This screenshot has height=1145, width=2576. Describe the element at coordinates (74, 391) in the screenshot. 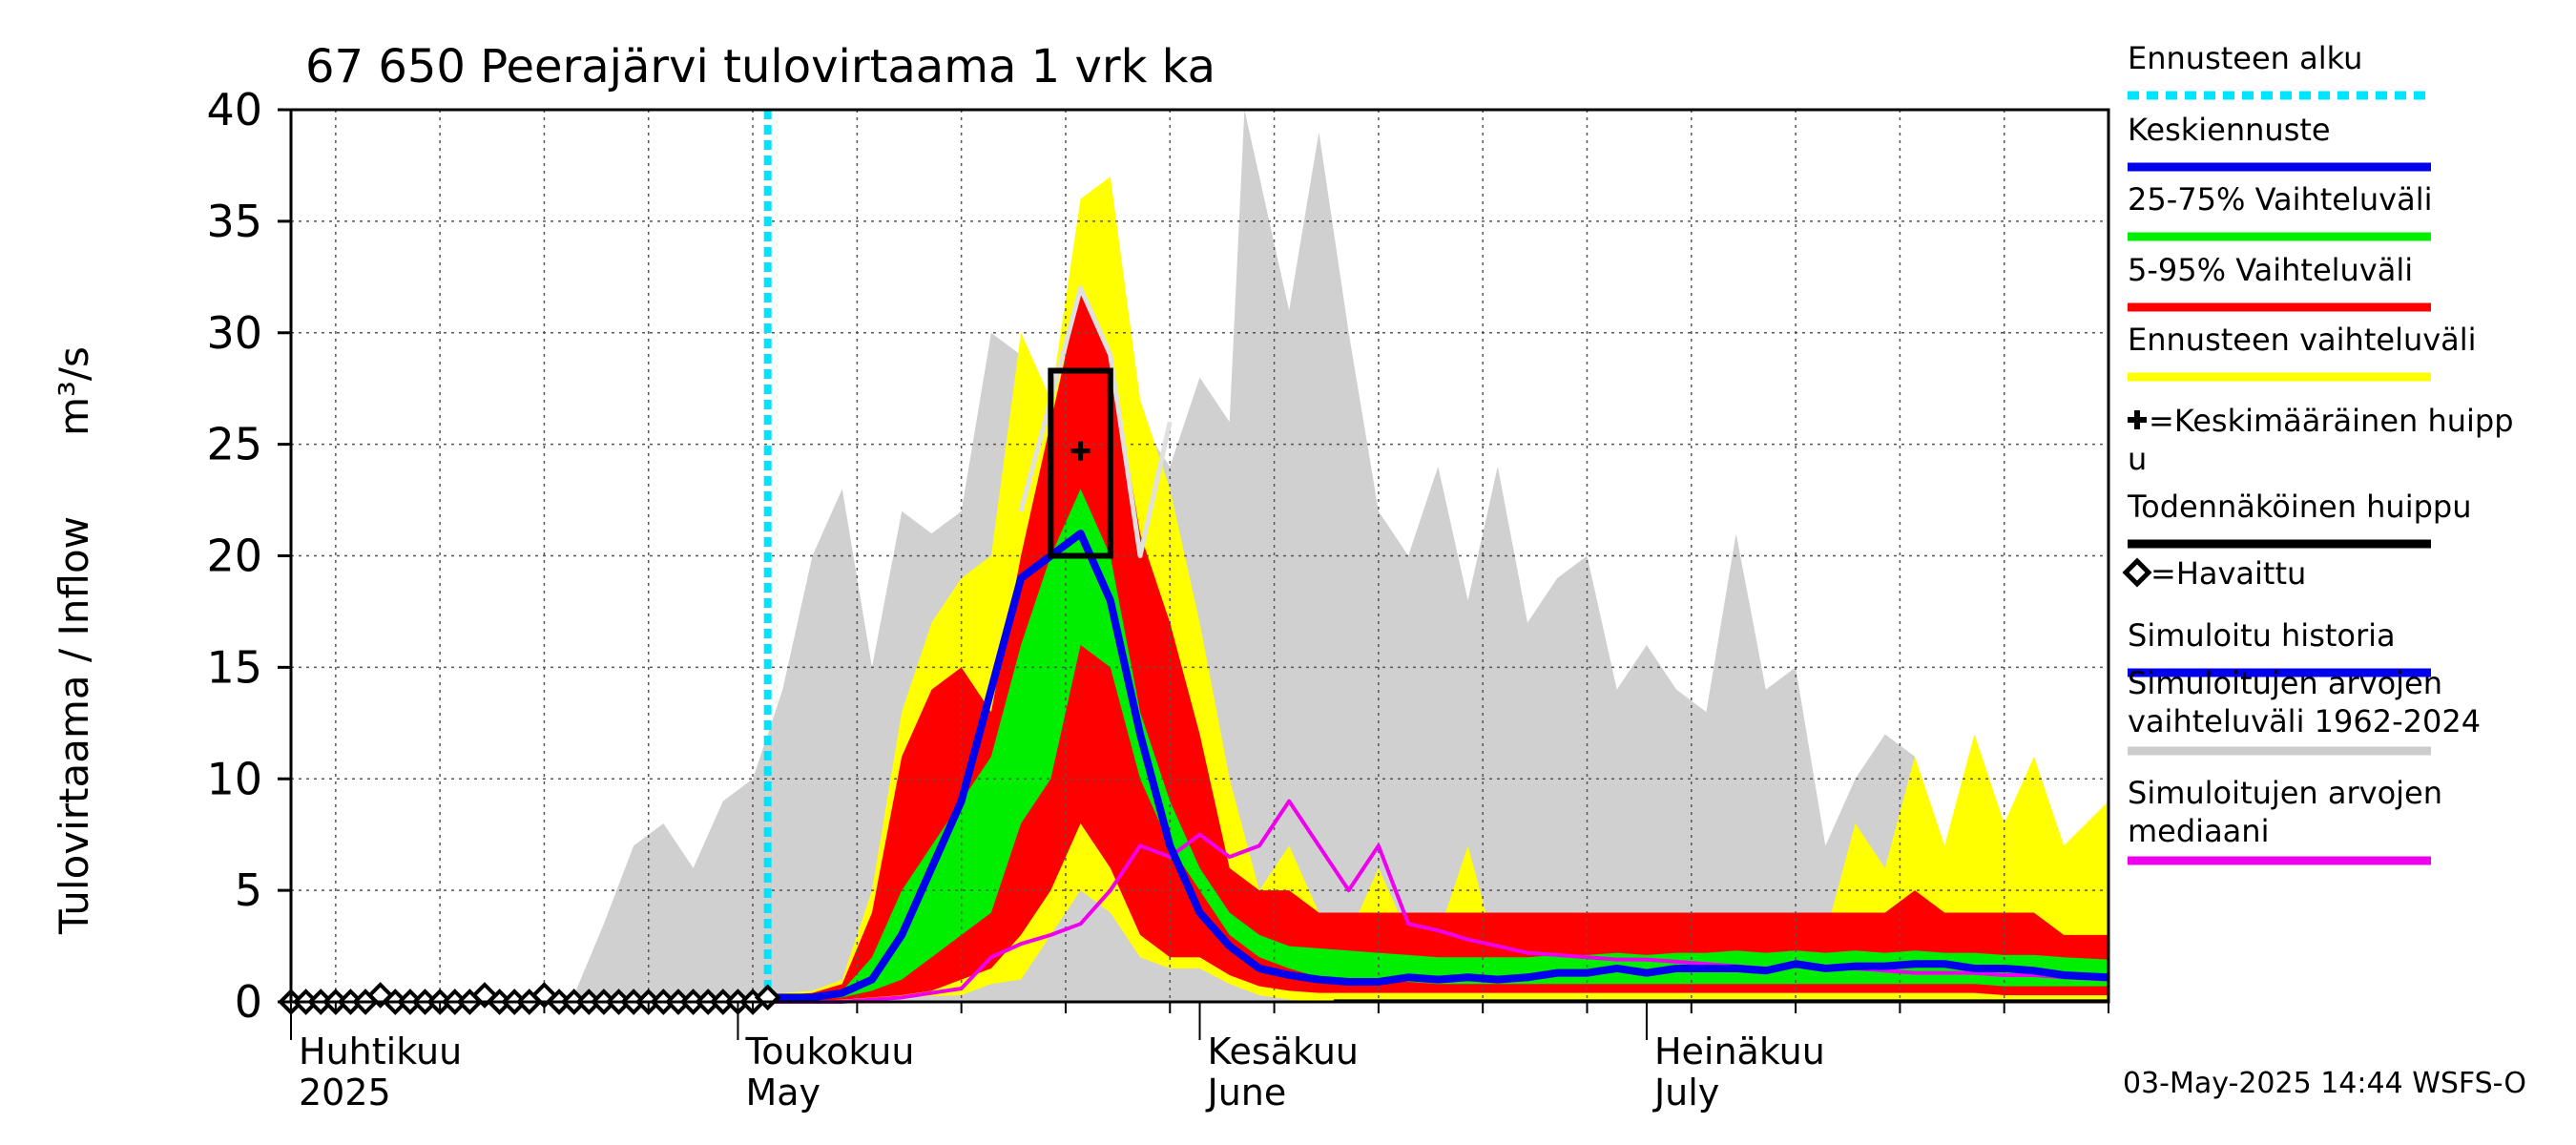

I see `y-axis-unit: m³/s` at that location.